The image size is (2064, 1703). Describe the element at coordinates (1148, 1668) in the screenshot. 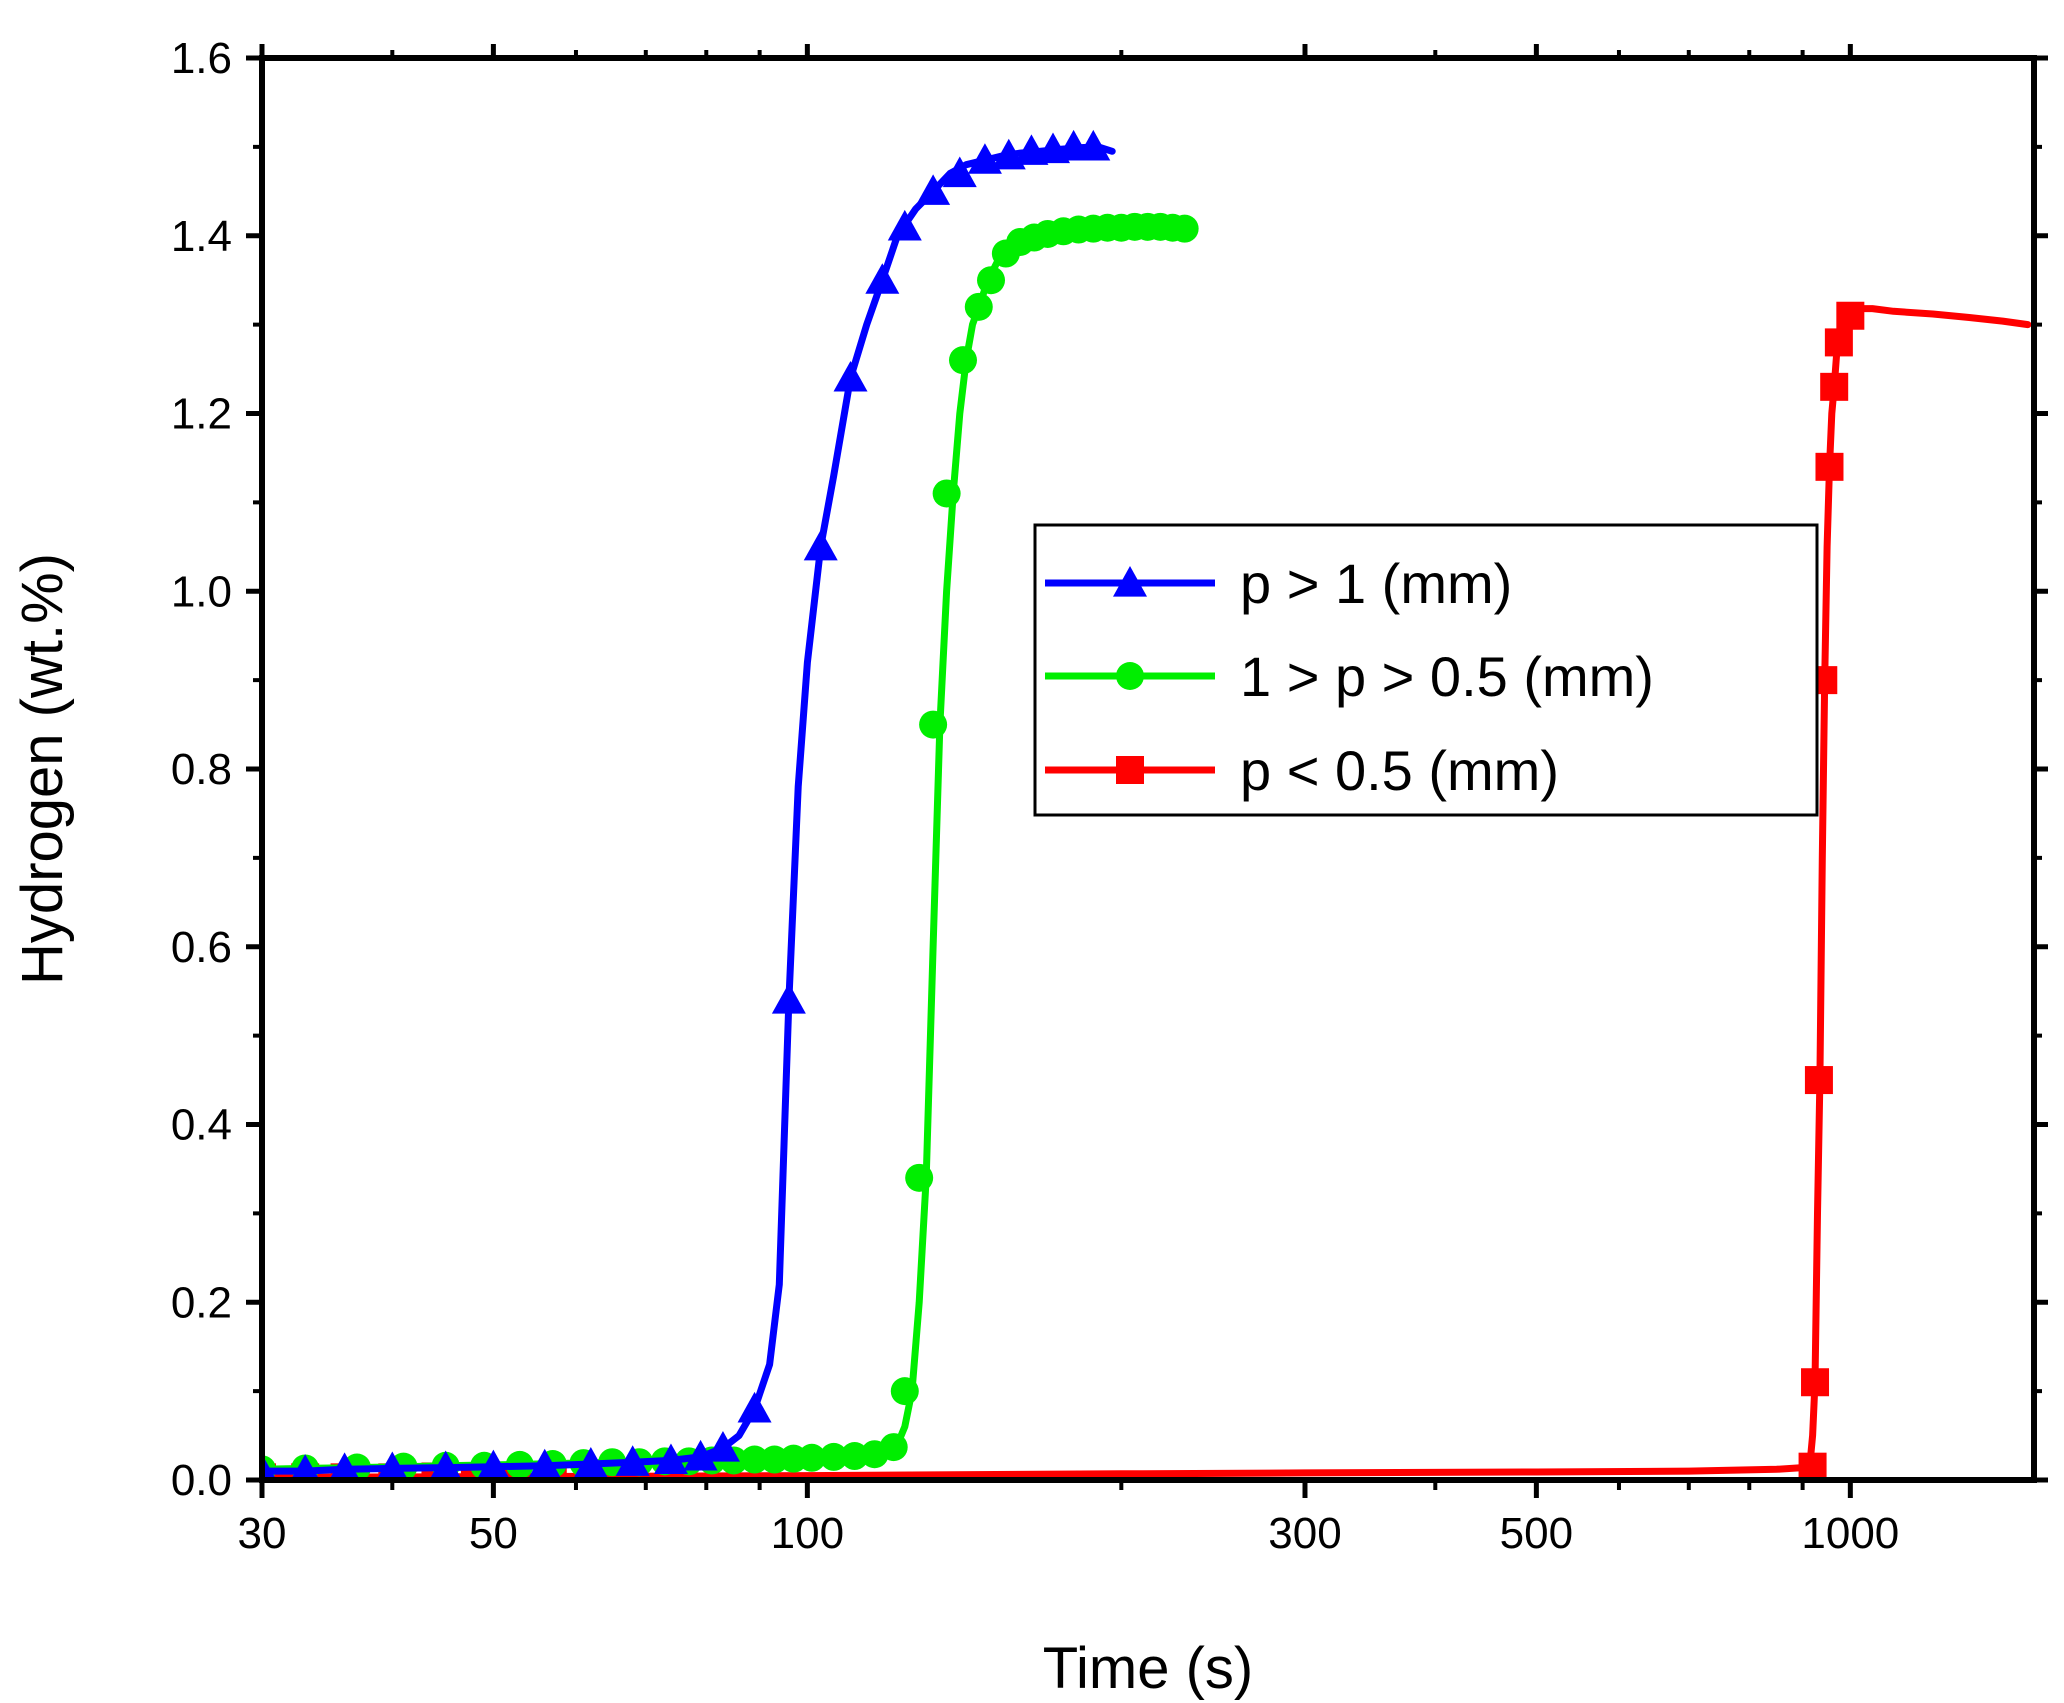

I see `x-axis-title: Time (s)` at that location.